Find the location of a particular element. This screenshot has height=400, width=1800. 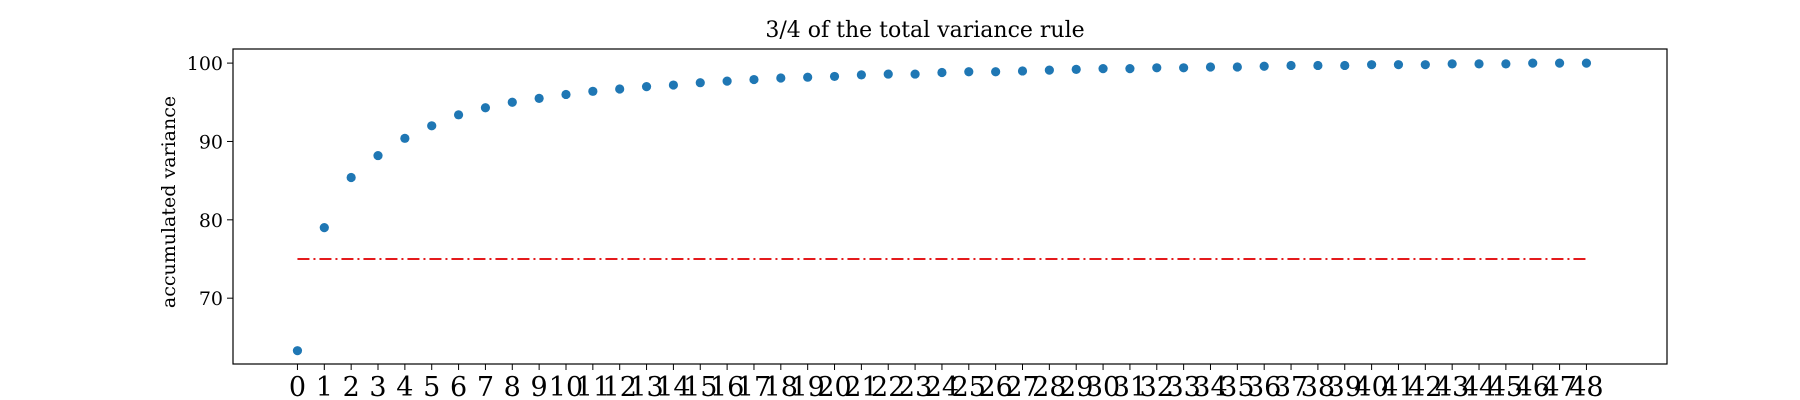

x-tick-label: 26 is located at coordinates (995, 386).